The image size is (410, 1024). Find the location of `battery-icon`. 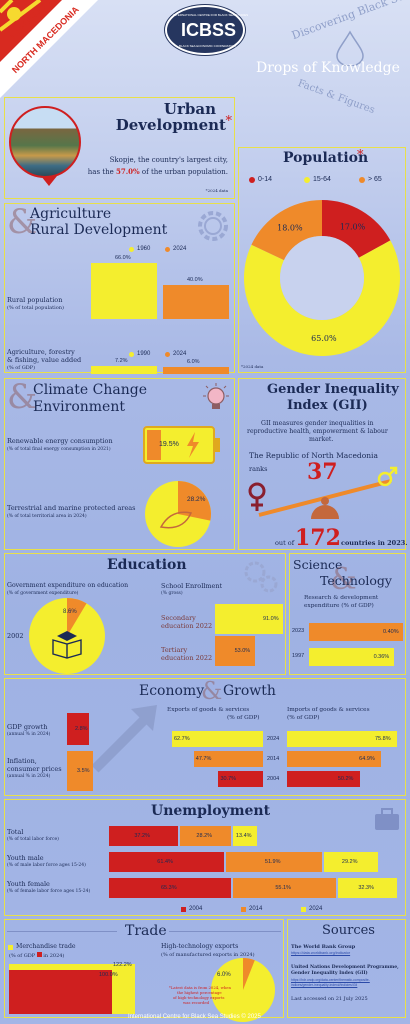

battery-icon is located at coordinates (181, 445).